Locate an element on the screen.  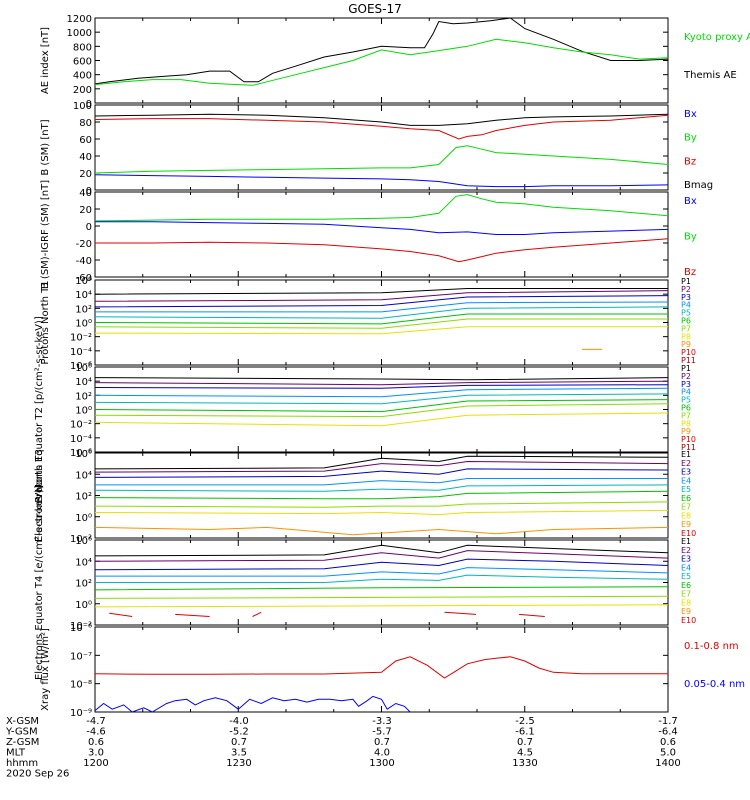
legend-label: P10 is located at coordinates (688, 439).